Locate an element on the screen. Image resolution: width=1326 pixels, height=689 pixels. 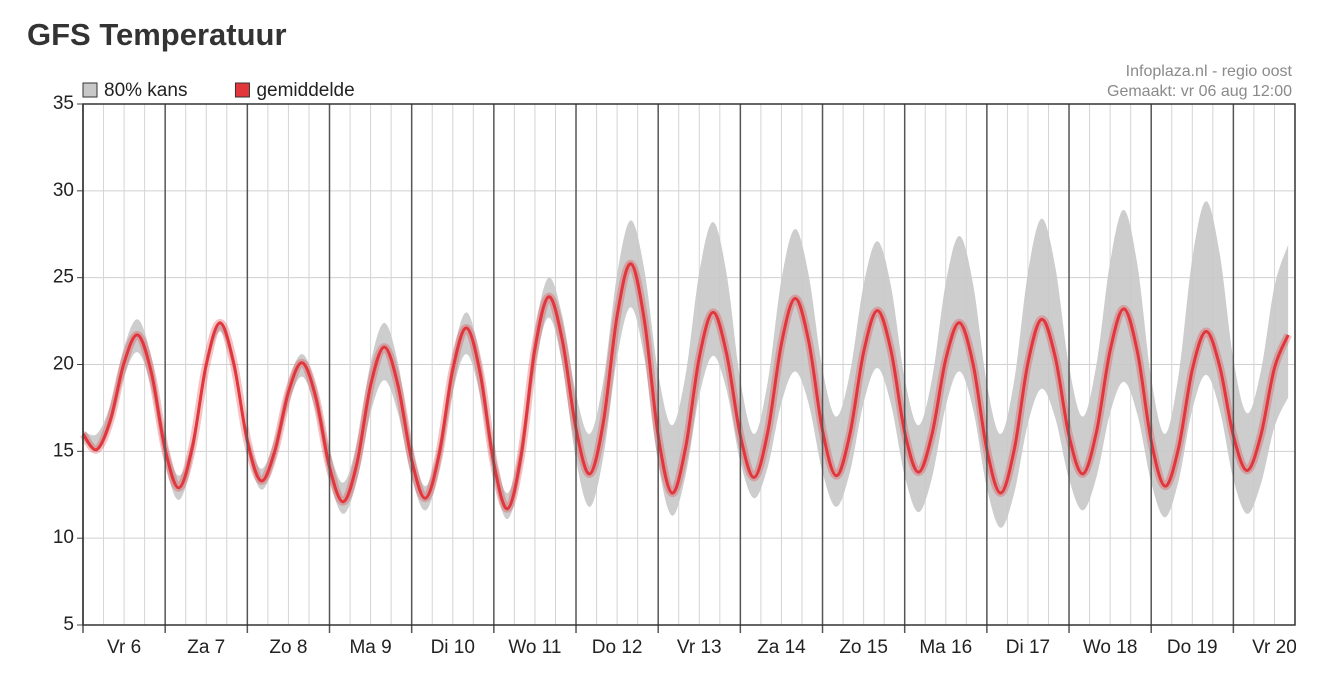
y-tick-label: 25 is located at coordinates (63, 277).